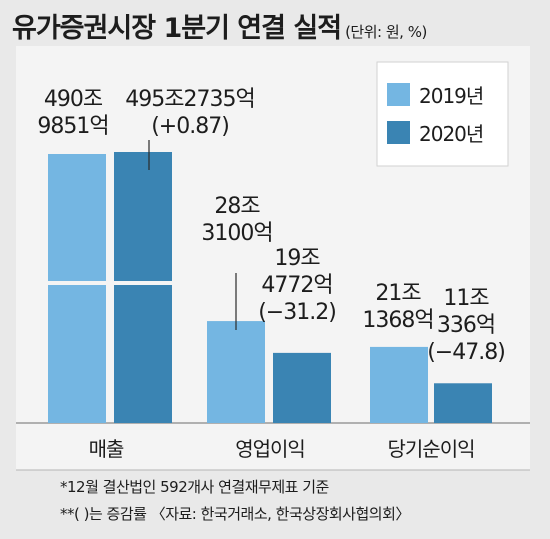 This screenshot has width=550, height=539. I want to click on category-label: 영업이익, so click(270, 449).